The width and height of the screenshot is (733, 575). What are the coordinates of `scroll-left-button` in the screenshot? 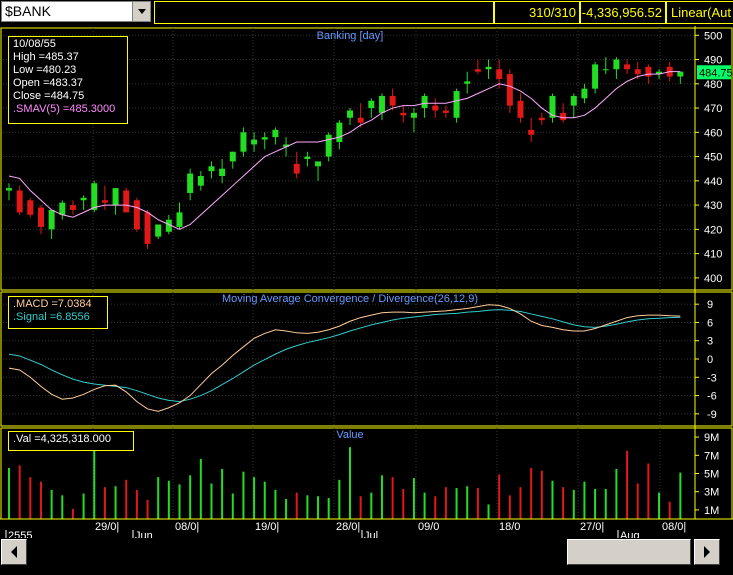 It's located at (14, 552).